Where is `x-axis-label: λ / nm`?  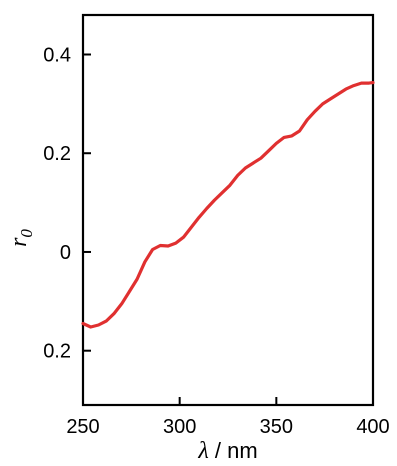 x-axis-label: λ / nm is located at coordinates (227, 451).